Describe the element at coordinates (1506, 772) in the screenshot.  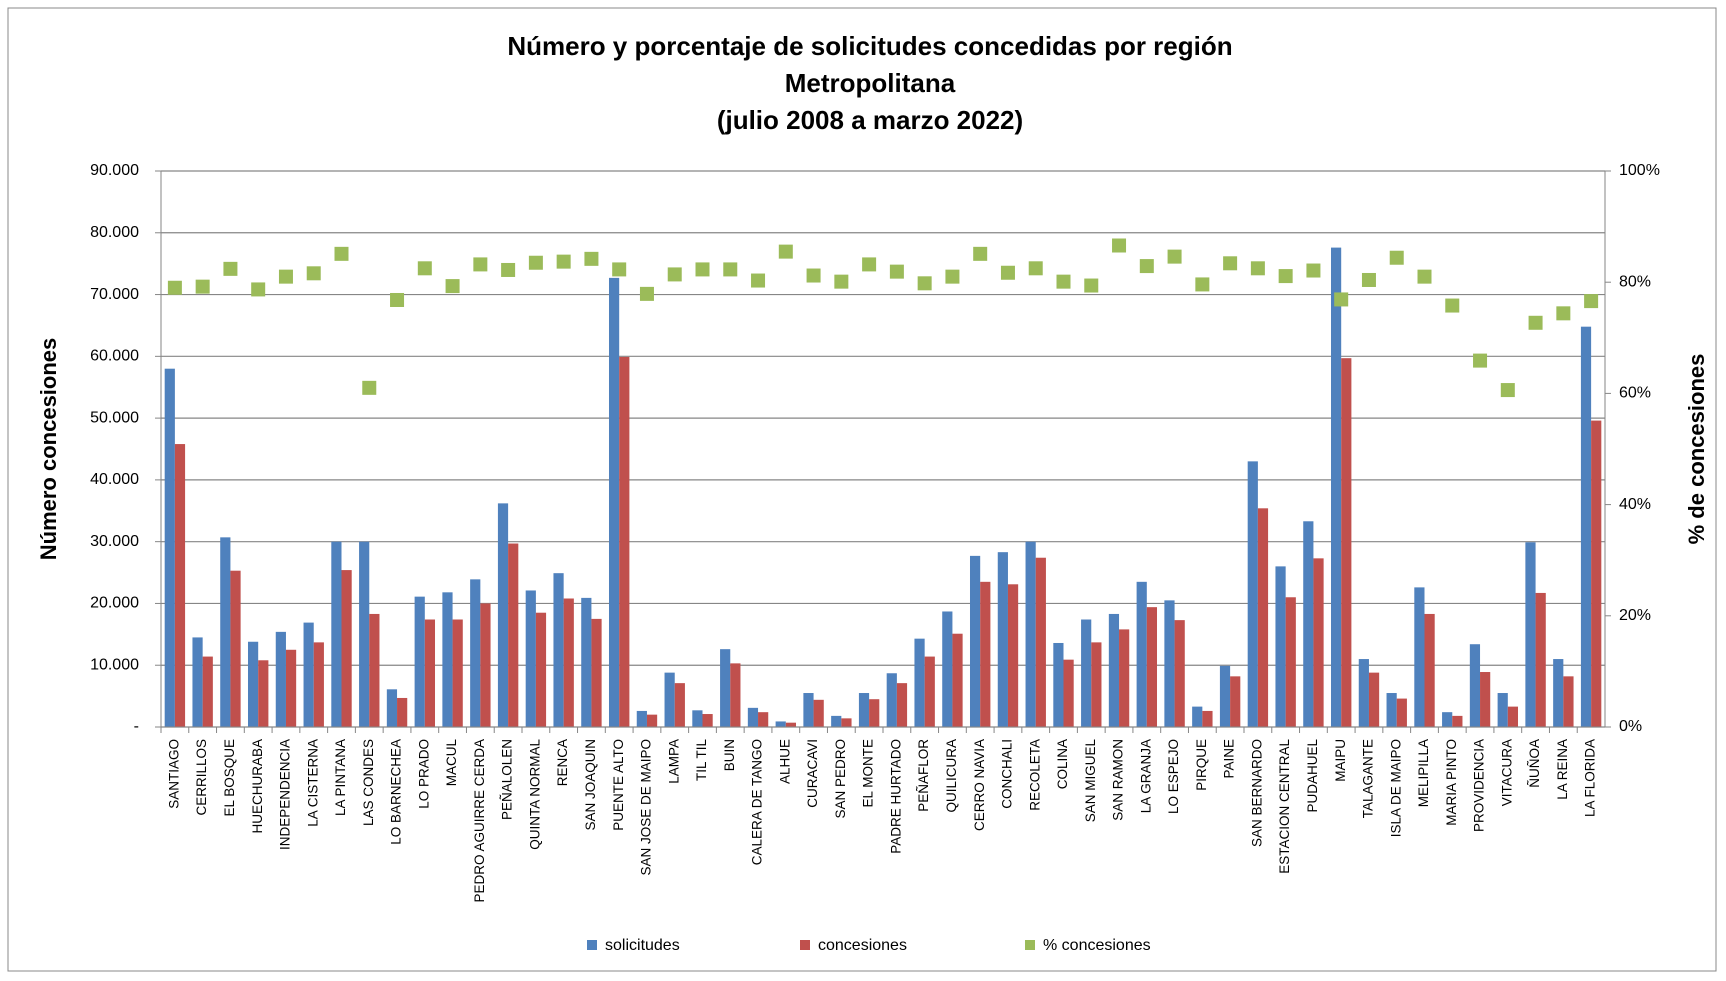
I see `x-tick-label: VITACURA` at that location.